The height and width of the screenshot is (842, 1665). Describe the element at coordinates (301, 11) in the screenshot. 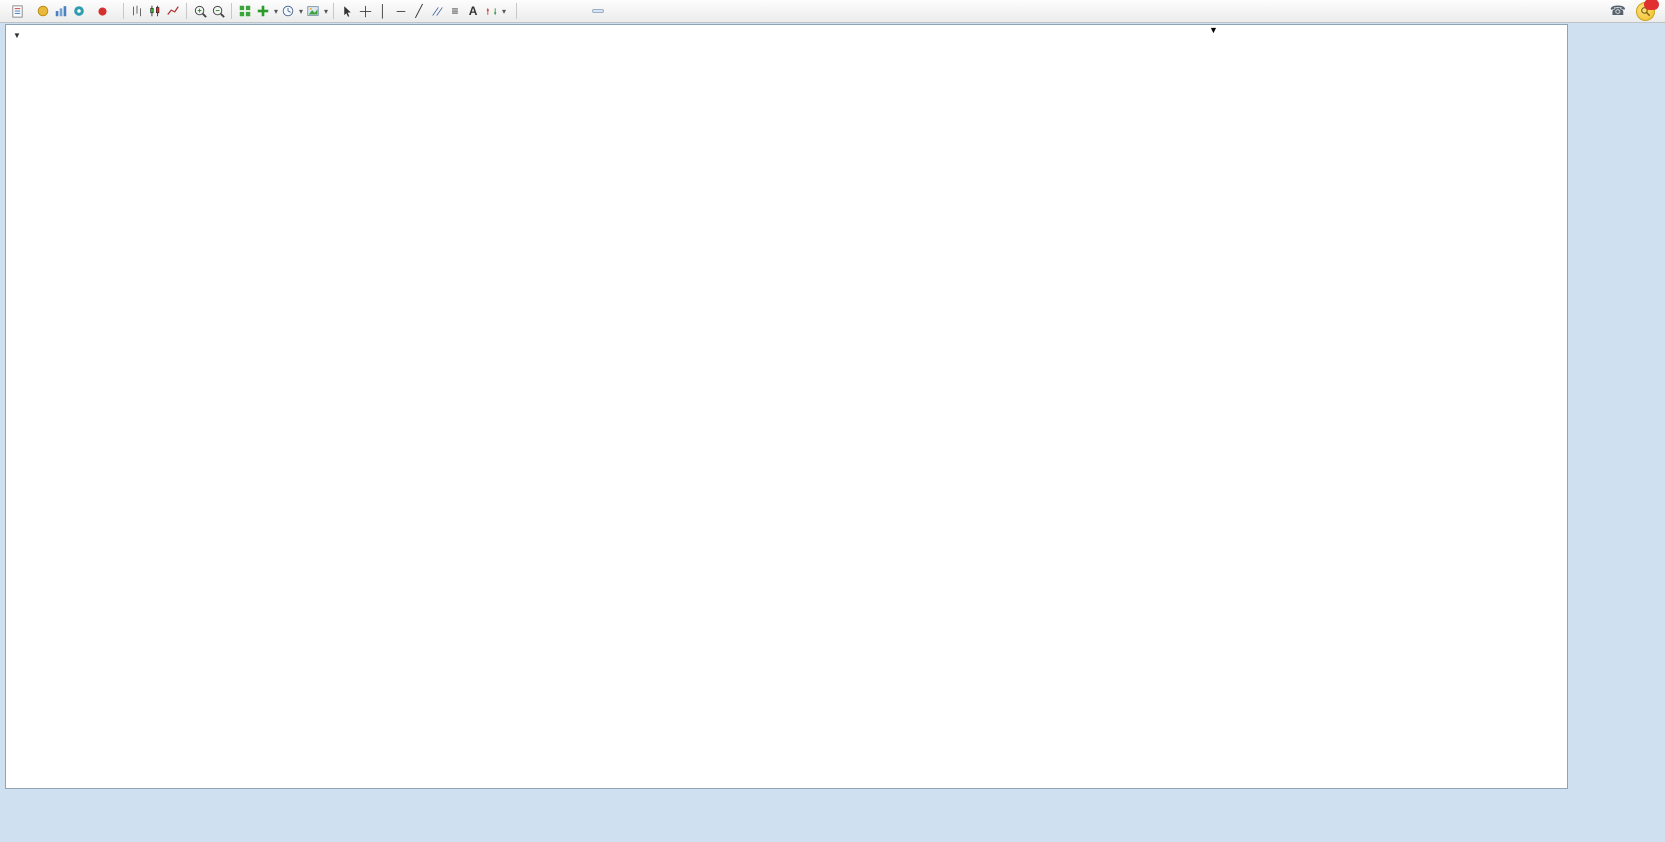

I see `periods-caret-icon: ▾` at that location.